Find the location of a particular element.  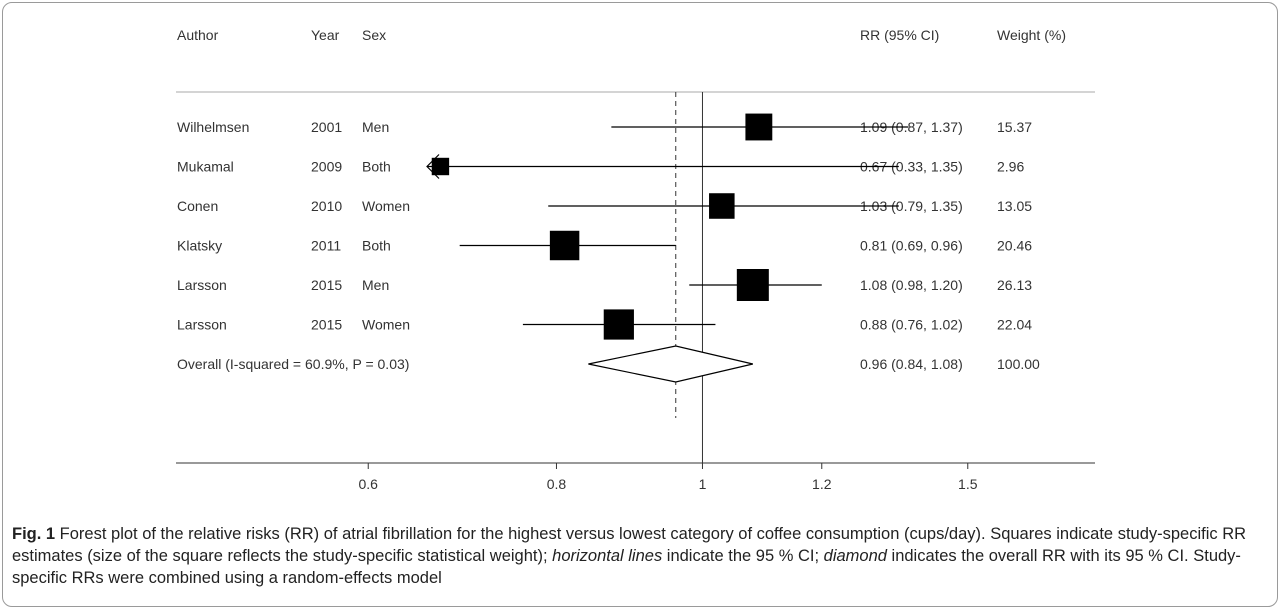

study-row: Conen 2010 Women 1.03 (0.79, 1.35) 13.05 is located at coordinates (604, 206).